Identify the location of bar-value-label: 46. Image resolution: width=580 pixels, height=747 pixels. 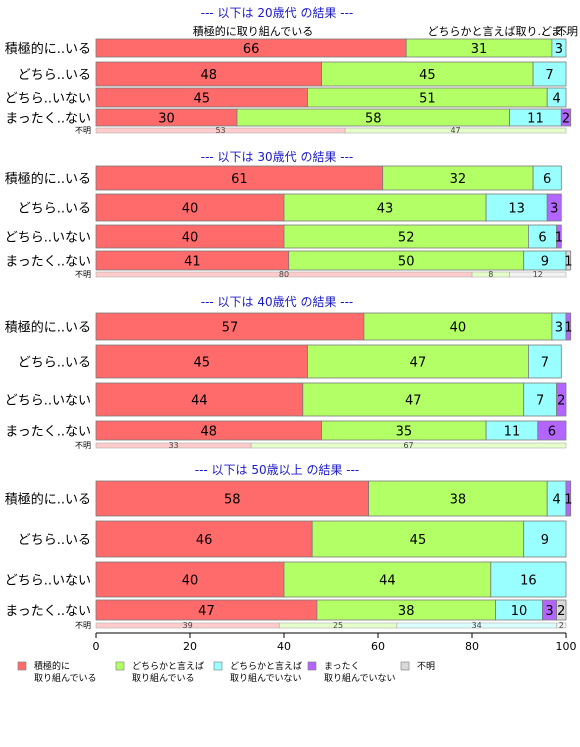
(204, 540).